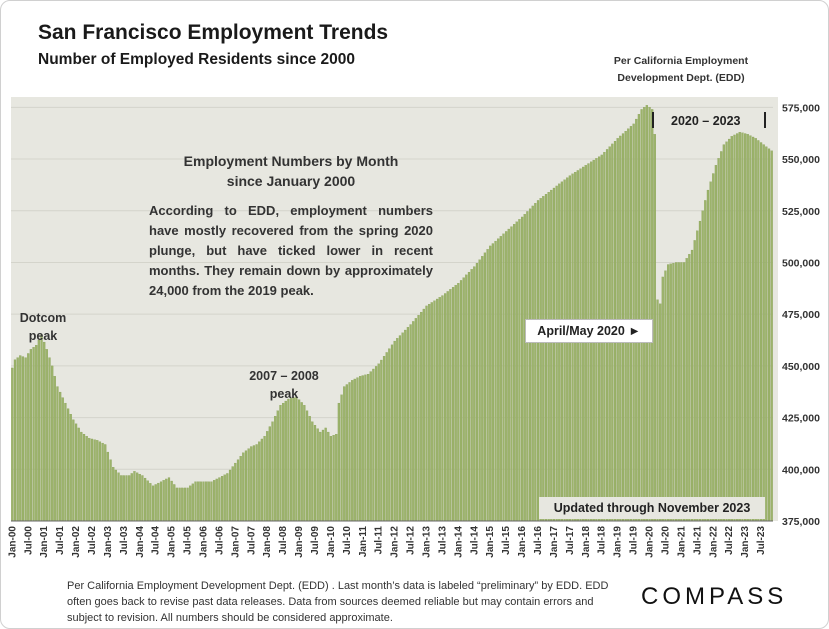 The height and width of the screenshot is (629, 829). Describe the element at coordinates (490, 542) in the screenshot. I see `x-tick-label: Jan-15` at that location.